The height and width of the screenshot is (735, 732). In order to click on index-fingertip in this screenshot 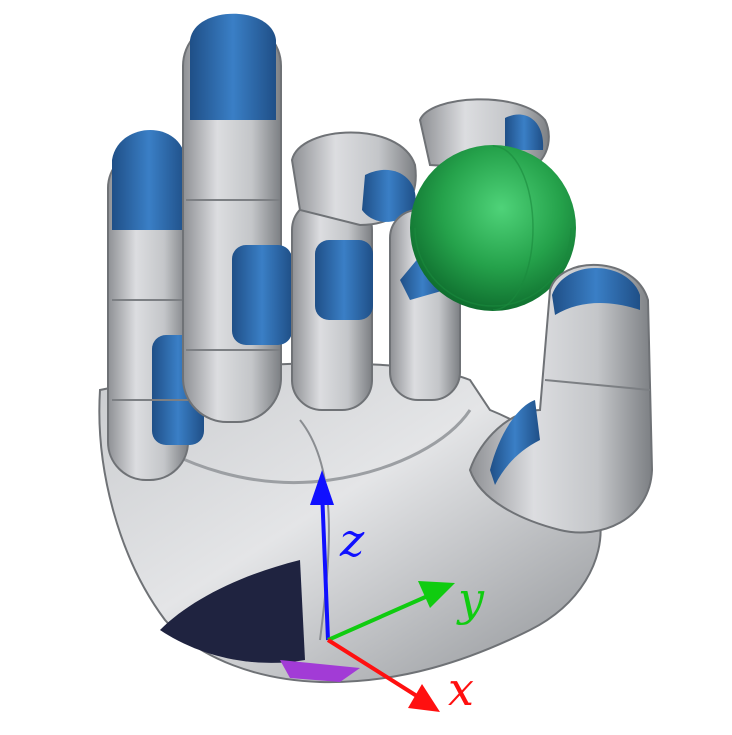, I will do `click(524, 132)`.